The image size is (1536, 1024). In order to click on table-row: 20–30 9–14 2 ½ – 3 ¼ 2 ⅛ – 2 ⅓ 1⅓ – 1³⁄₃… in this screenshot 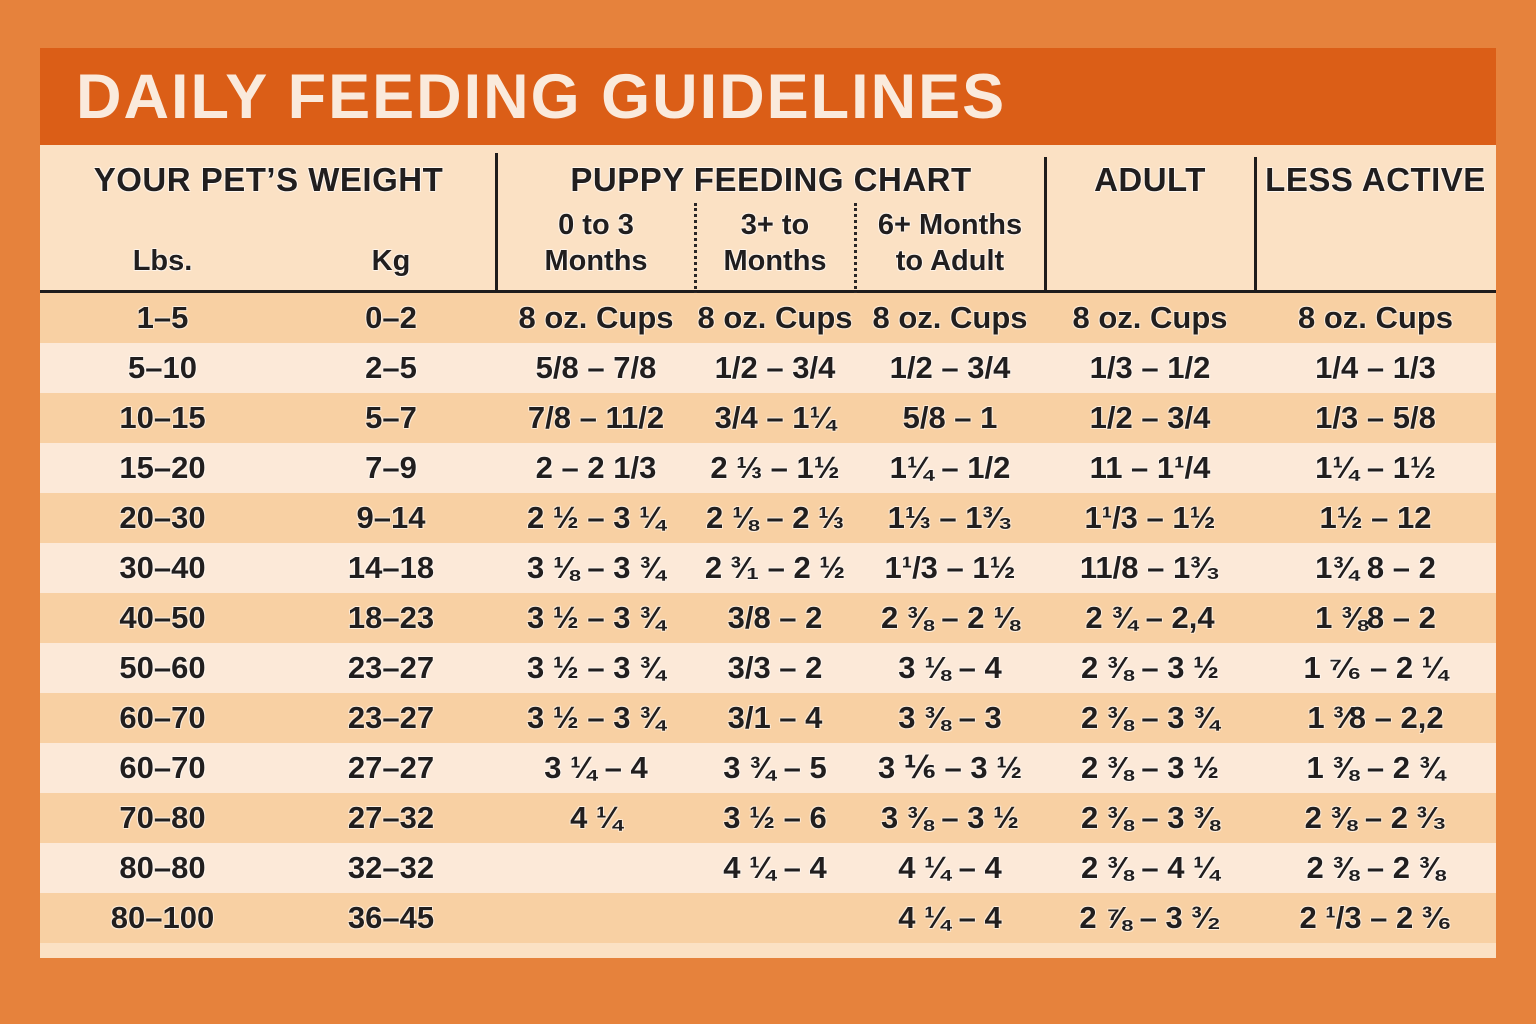, I will do `click(768, 518)`.